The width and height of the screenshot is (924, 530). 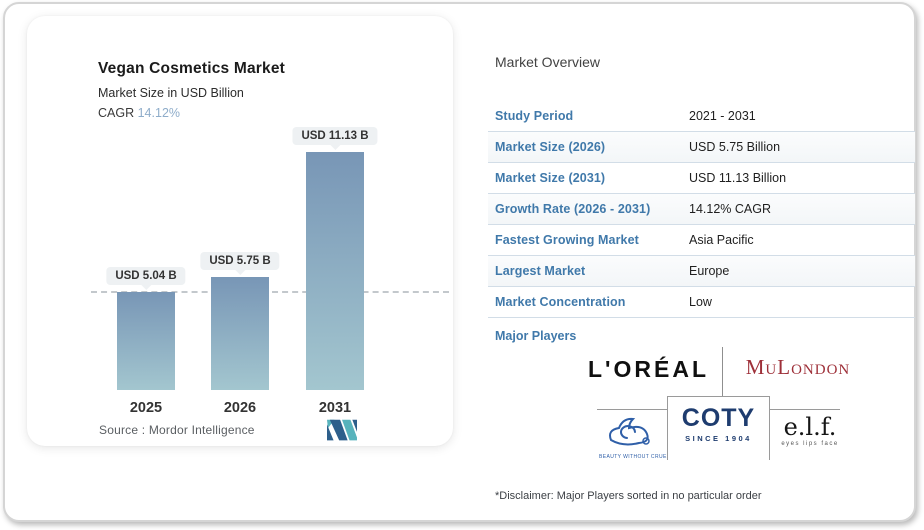 What do you see at coordinates (540, 271) in the screenshot?
I see `row-label: Largest Market` at bounding box center [540, 271].